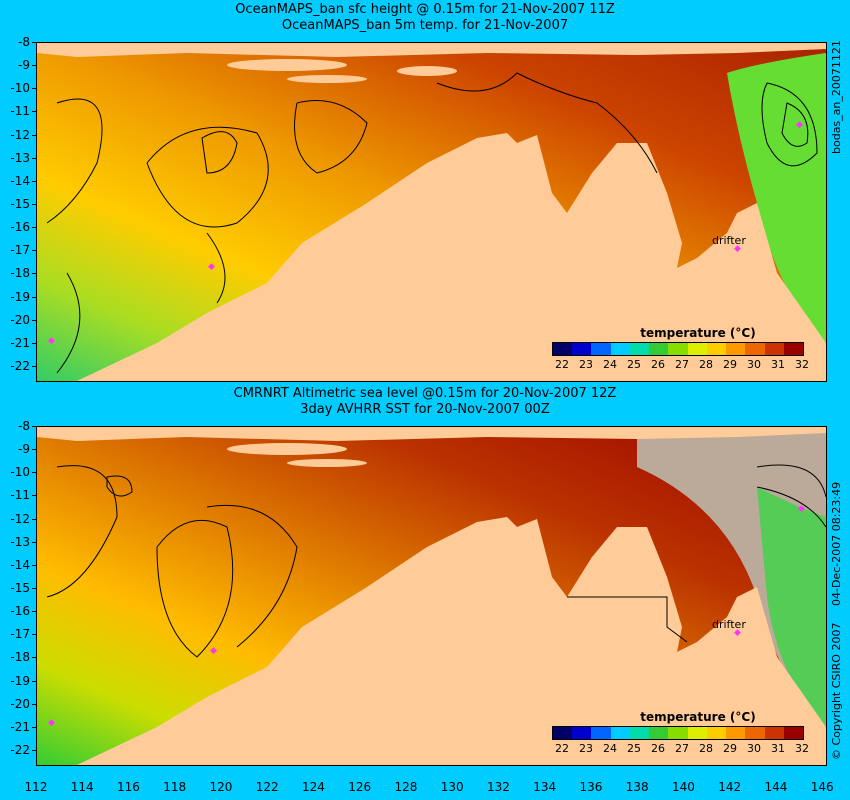 The height and width of the screenshot is (800, 850). Describe the element at coordinates (610, 748) in the screenshot. I see `colorbar-tick-label: 24` at that location.